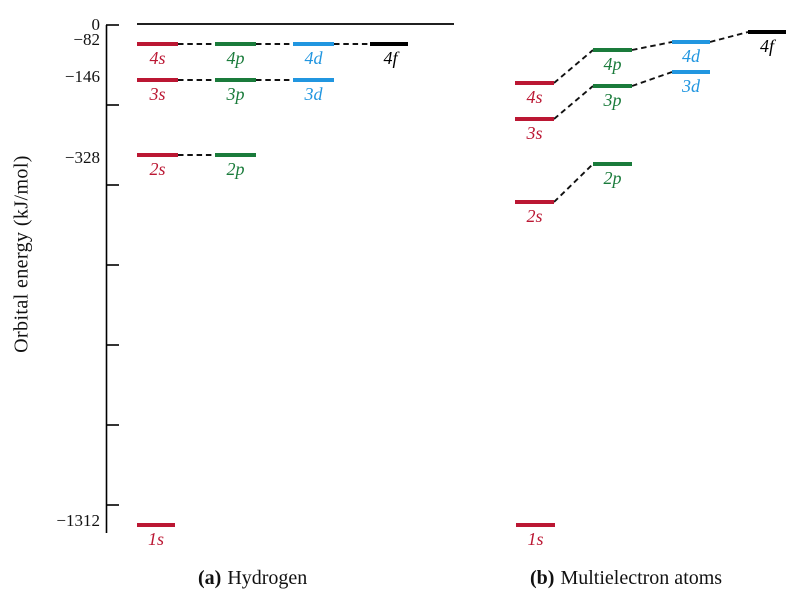  I want to click on caption-panel-a: (a) Hydrogen, so click(252, 578).